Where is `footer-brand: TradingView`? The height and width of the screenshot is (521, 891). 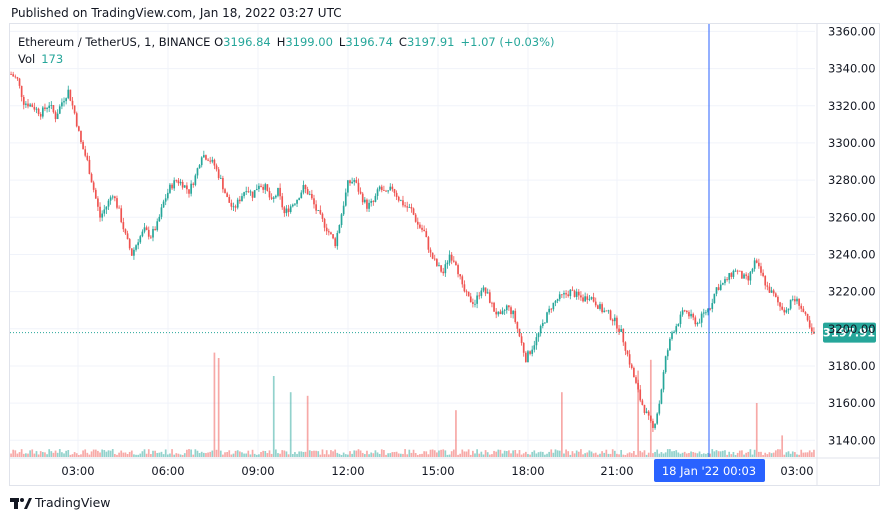 footer-brand: TradingView is located at coordinates (60, 502).